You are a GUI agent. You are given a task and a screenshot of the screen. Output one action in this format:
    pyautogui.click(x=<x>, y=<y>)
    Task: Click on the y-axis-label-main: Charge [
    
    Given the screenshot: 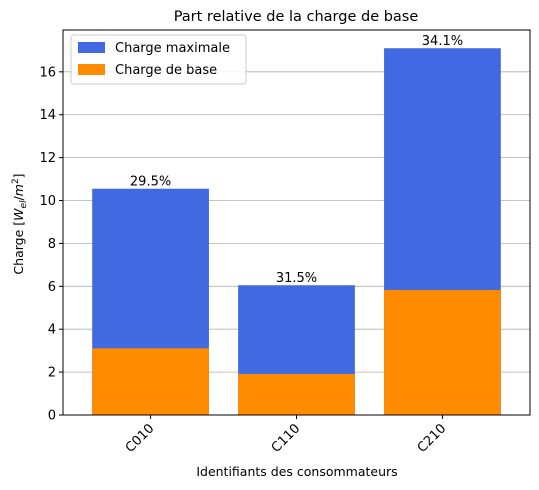 What is the action you would take?
    pyautogui.click(x=18, y=248)
    